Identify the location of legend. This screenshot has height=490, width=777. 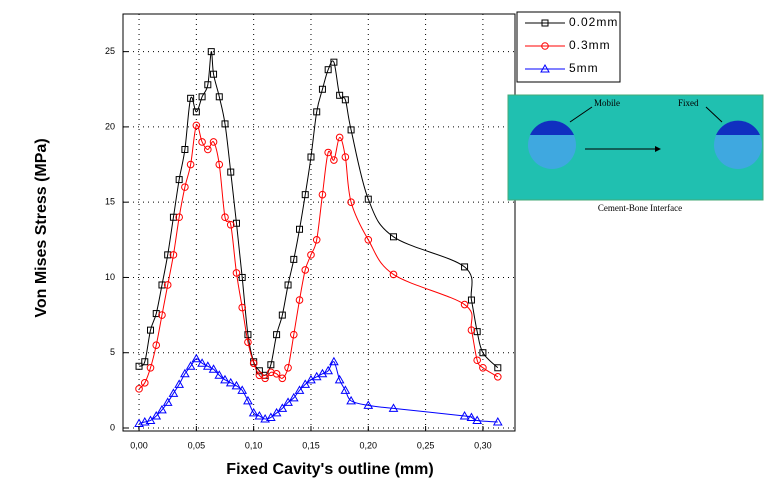
(568, 47).